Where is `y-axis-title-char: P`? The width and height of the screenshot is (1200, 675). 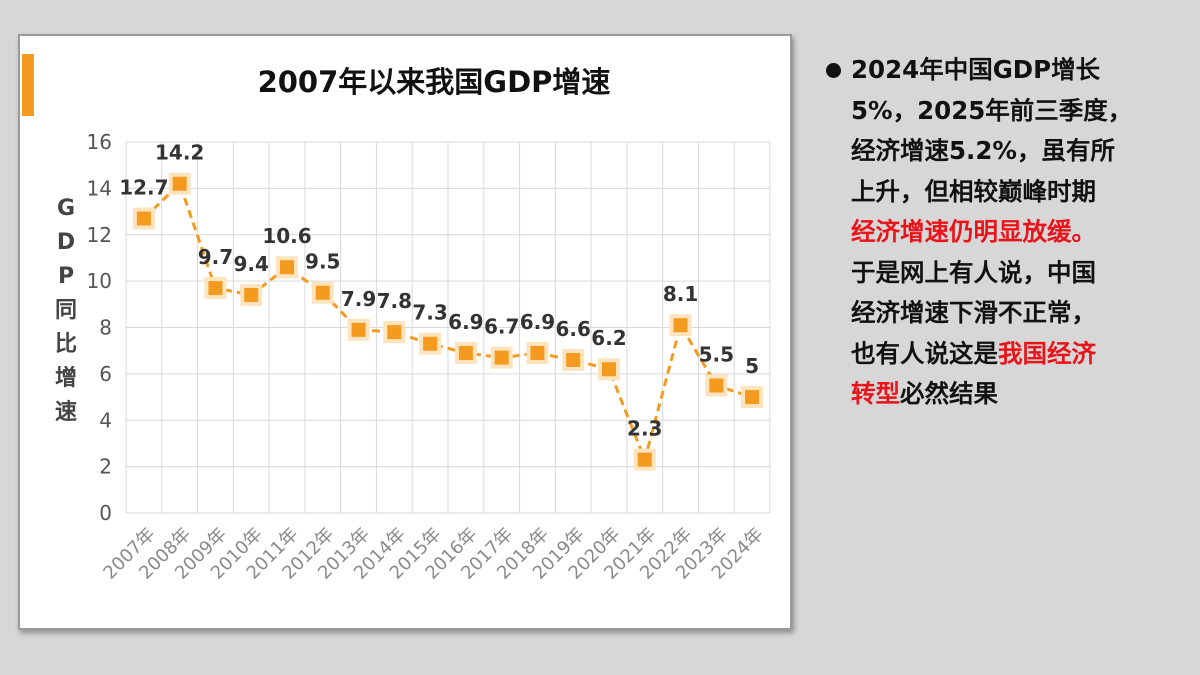 y-axis-title-char: P is located at coordinates (66, 276).